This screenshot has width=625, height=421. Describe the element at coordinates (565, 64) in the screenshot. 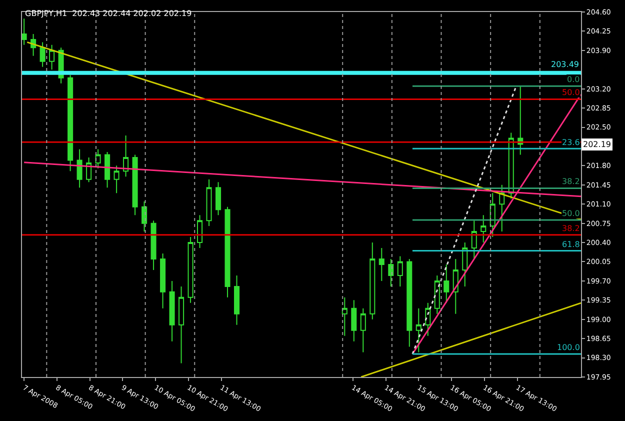

I see `ref-line-label: 203.49` at that location.